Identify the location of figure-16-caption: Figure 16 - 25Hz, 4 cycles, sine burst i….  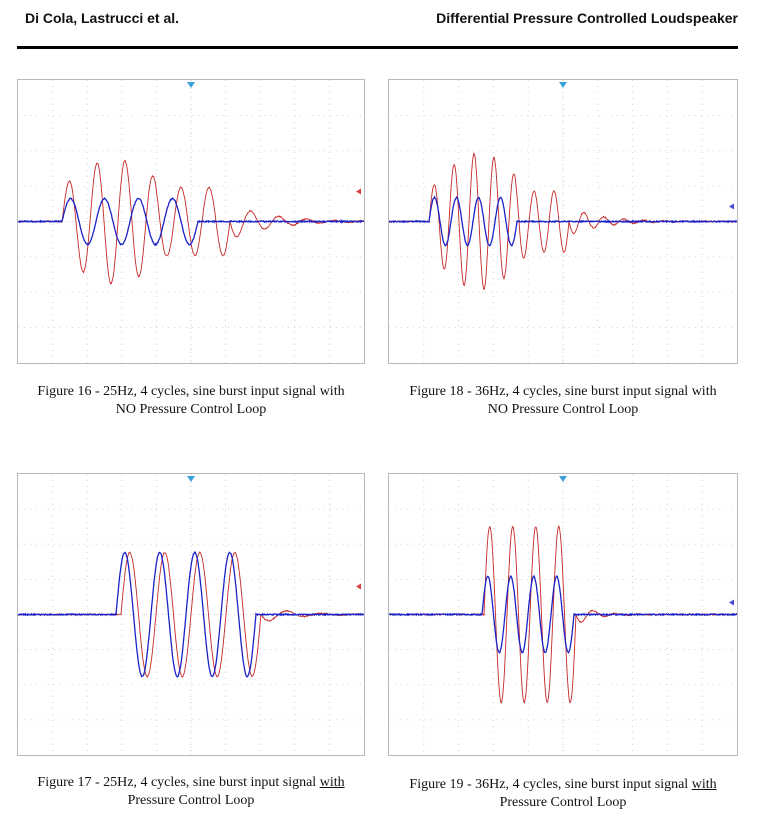
(191, 401).